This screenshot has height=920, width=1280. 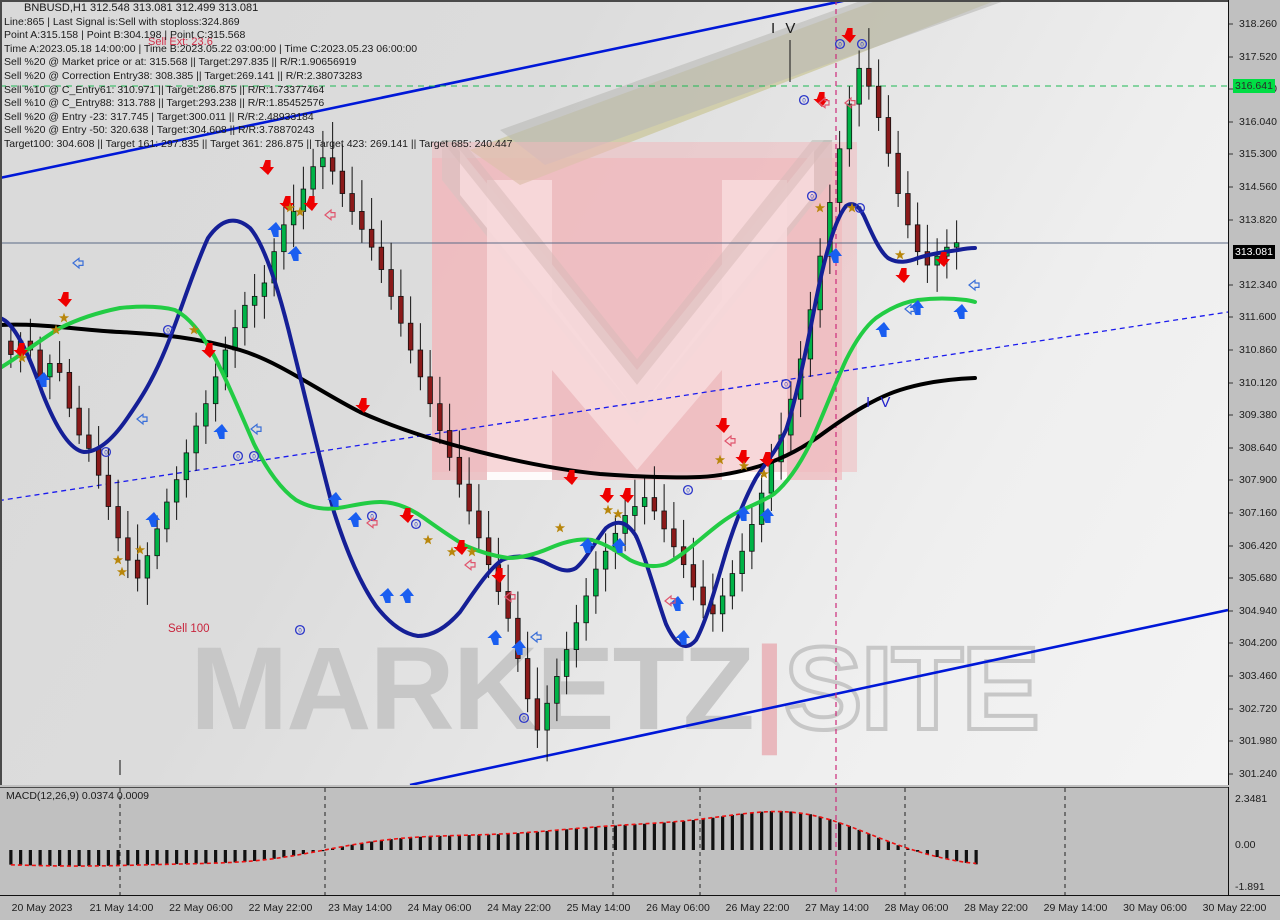 I want to click on fib-band-gray, so click(x=753, y=82).